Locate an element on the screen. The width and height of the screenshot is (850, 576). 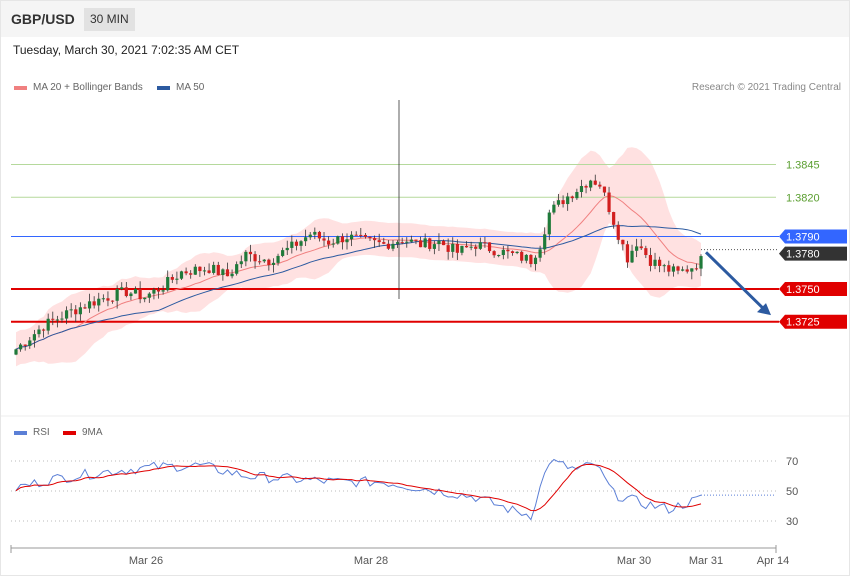
timeframe-button: 30 MIN is located at coordinates (109, 19).